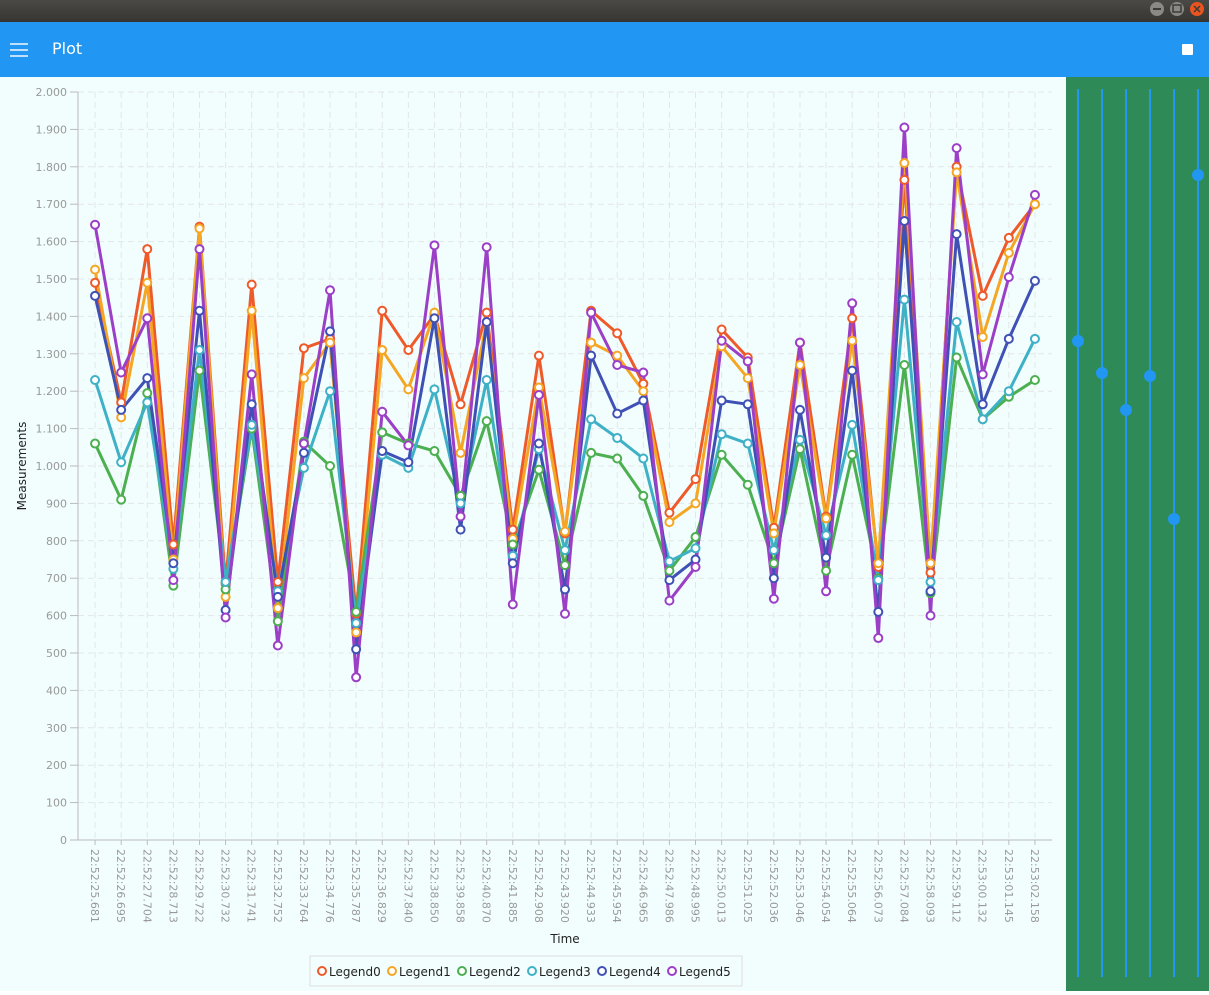 This screenshot has width=1209, height=995. Describe the element at coordinates (56, 541) in the screenshot. I see `y-tick-label: 800` at that location.